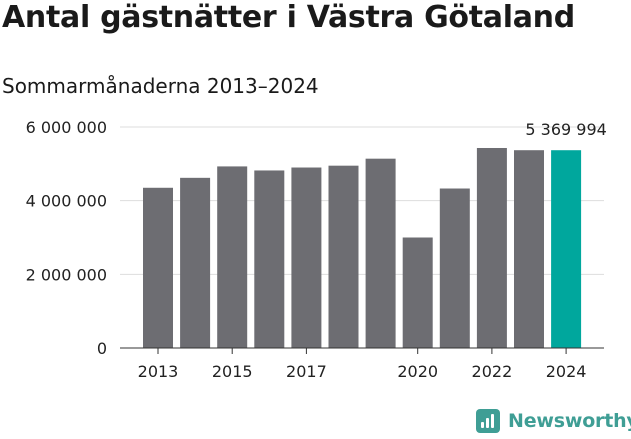 This screenshot has height=439, width=631. What do you see at coordinates (488, 421) in the screenshot?
I see `newsworthy-logo-icon` at bounding box center [488, 421].